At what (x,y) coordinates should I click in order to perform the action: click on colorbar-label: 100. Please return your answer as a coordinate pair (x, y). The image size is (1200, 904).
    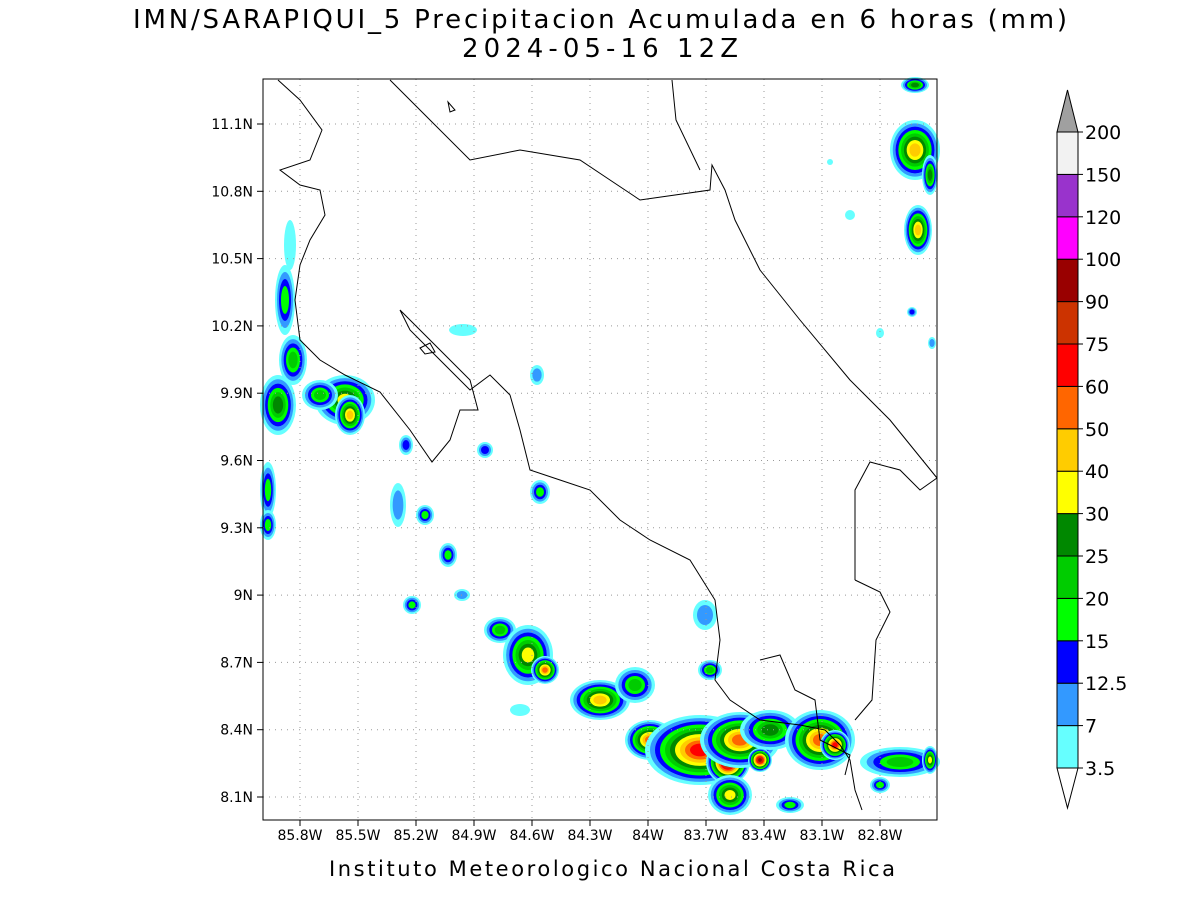
    Looking at the image, I should click on (1103, 260).